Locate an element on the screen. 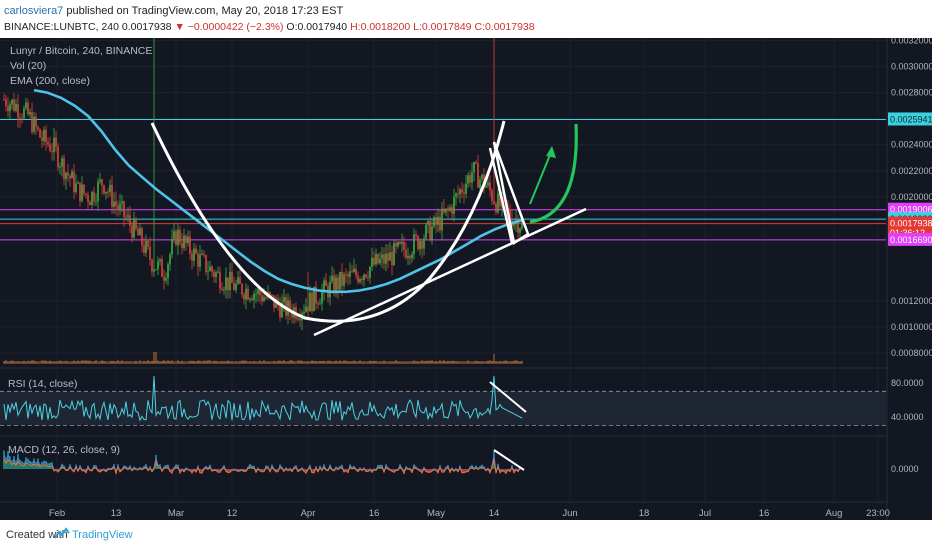 This screenshot has height=550, width=932. time-tick-label: 18 is located at coordinates (644, 513).